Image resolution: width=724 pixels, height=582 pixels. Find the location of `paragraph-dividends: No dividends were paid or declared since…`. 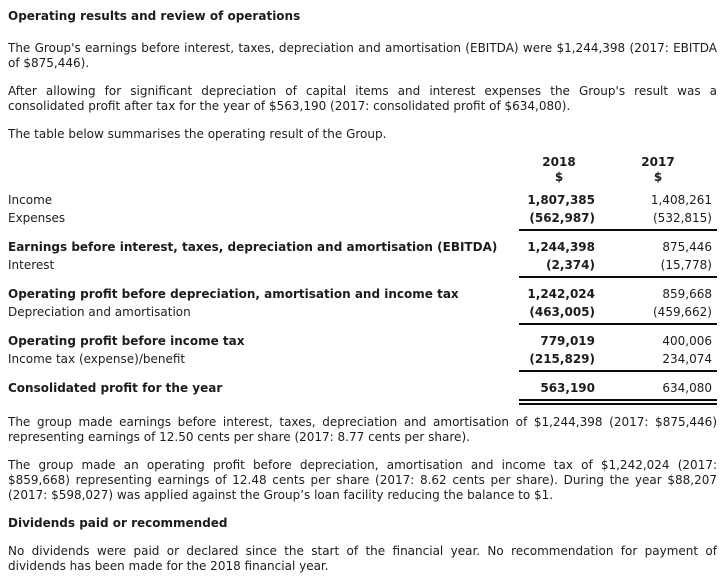

paragraph-dividends: No dividends were paid or declared since… is located at coordinates (362, 558).